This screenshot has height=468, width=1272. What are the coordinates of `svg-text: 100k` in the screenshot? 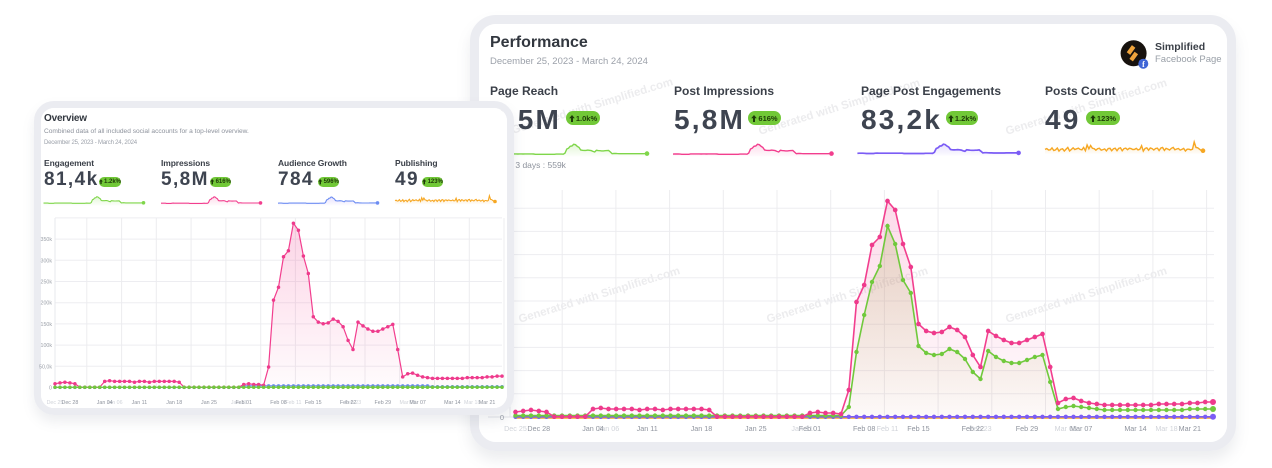 It's located at (47, 346).